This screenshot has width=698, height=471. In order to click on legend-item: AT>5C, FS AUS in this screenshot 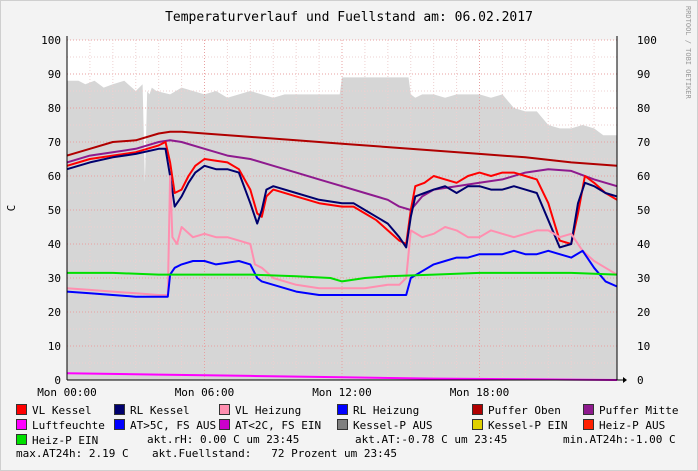, I will do `click(165, 425)`.